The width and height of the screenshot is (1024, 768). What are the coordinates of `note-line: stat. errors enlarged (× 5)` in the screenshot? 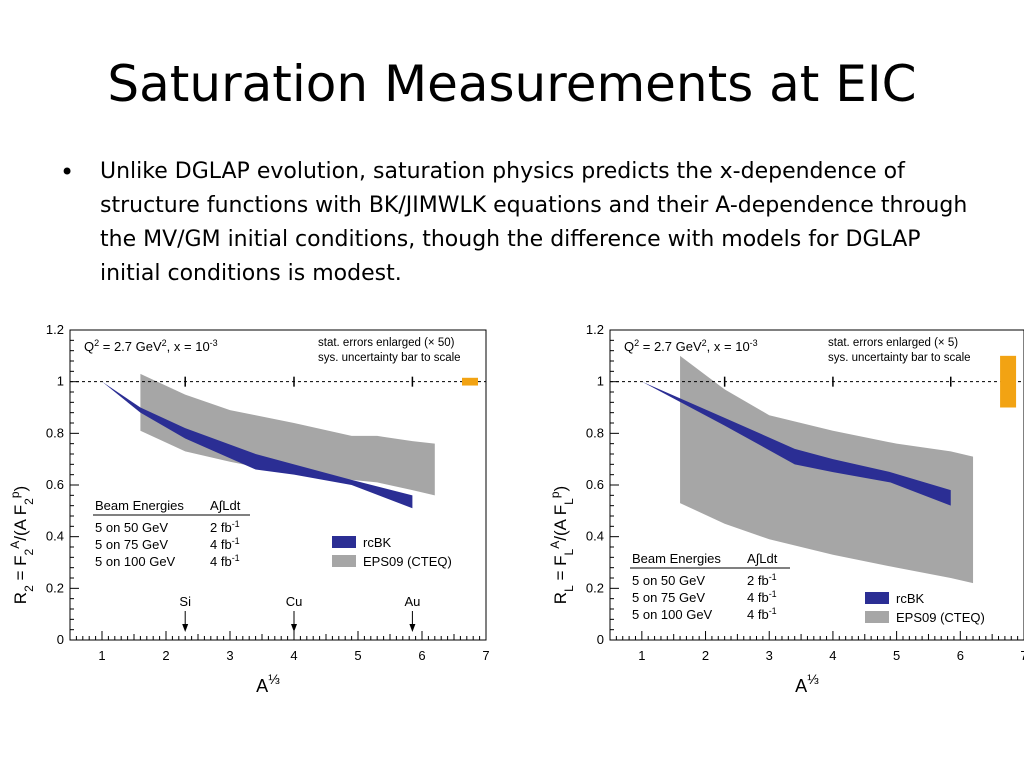 It's located at (893, 343).